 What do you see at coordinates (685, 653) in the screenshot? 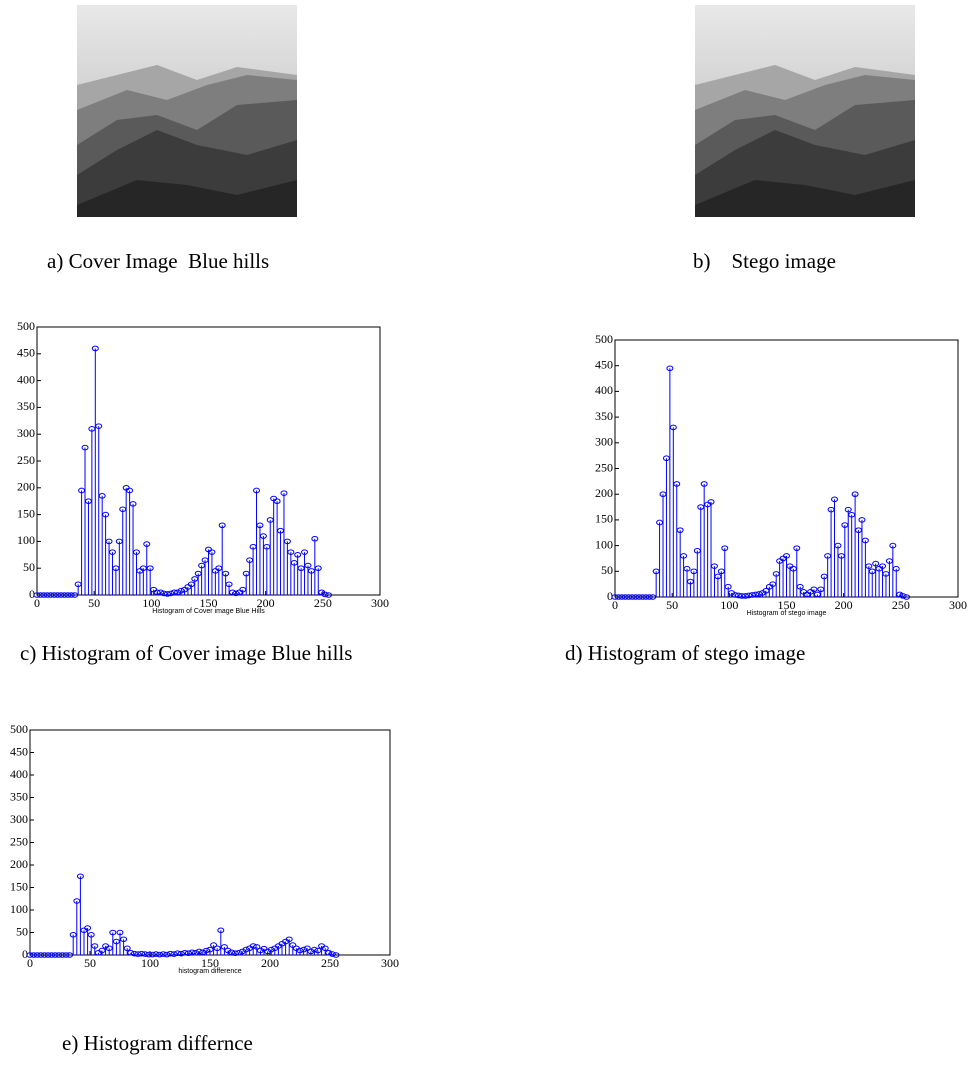
I see `caption: d) Histogram of stego image` at bounding box center [685, 653].